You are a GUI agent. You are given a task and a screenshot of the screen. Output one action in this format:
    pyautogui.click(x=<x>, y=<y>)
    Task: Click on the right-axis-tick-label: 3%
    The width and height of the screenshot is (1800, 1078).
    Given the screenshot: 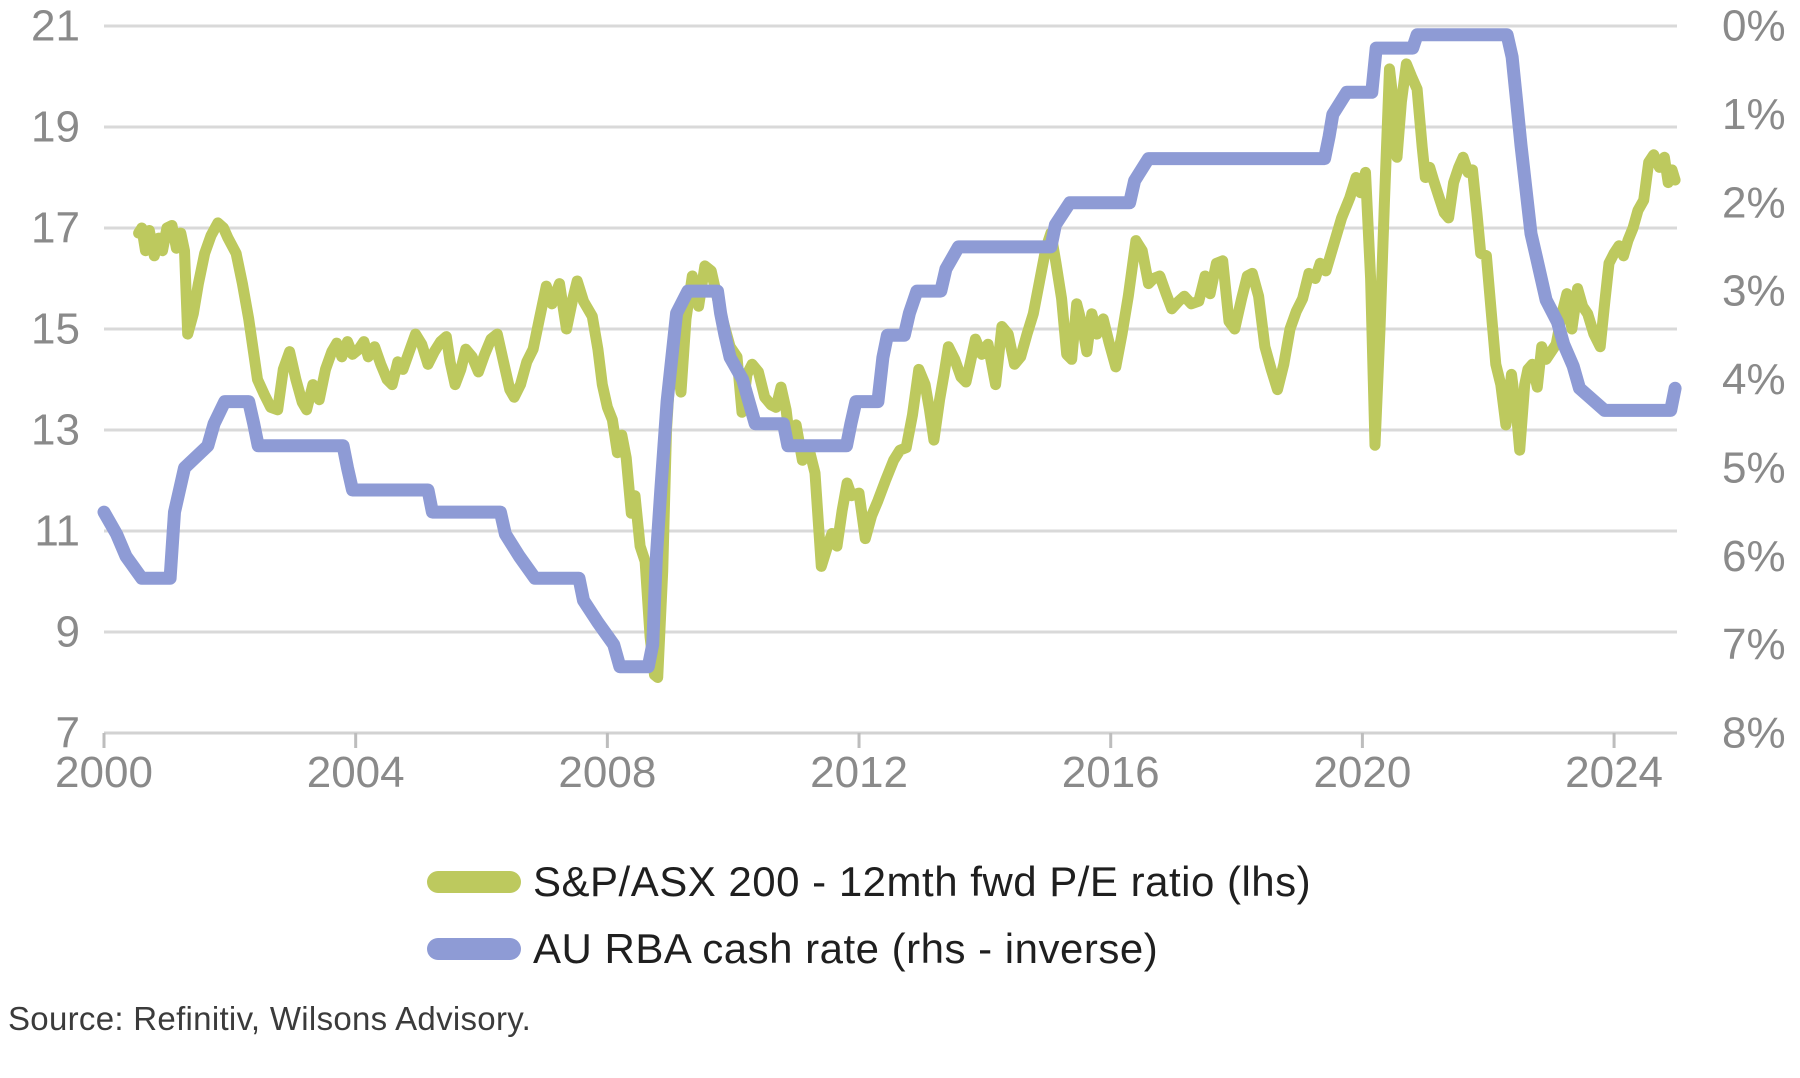 What is the action you would take?
    pyautogui.click(x=1754, y=291)
    